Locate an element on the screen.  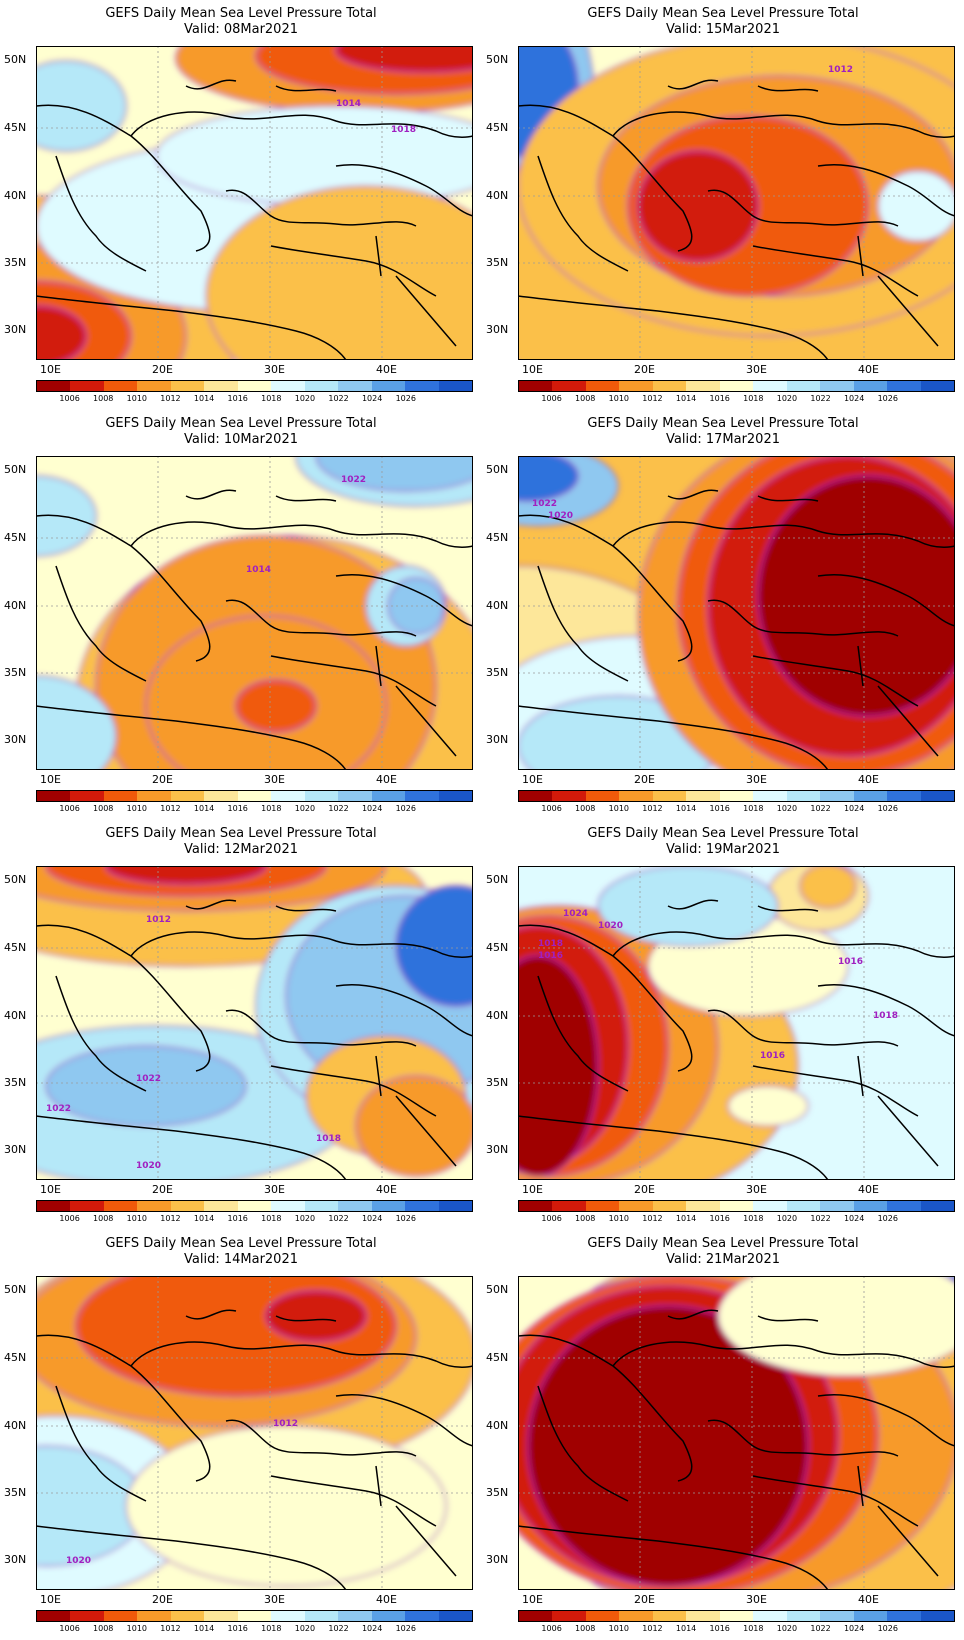
contour-label: 1014 is located at coordinates (258, 570).